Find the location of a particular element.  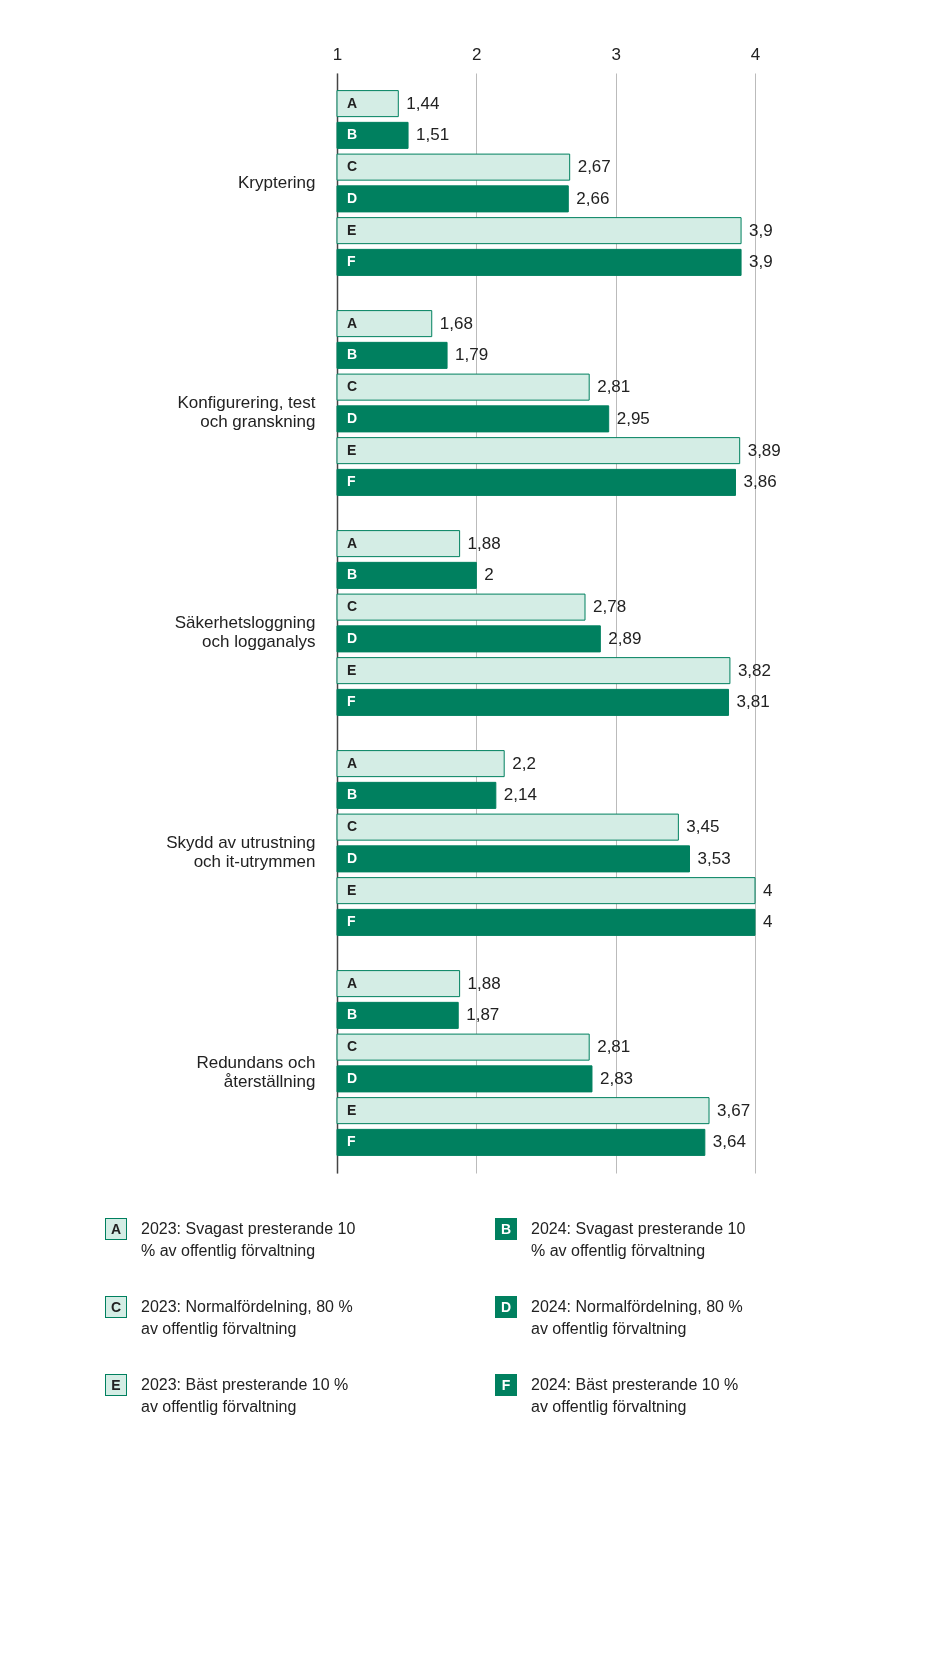

data-label: 3,82 is located at coordinates (754, 670).